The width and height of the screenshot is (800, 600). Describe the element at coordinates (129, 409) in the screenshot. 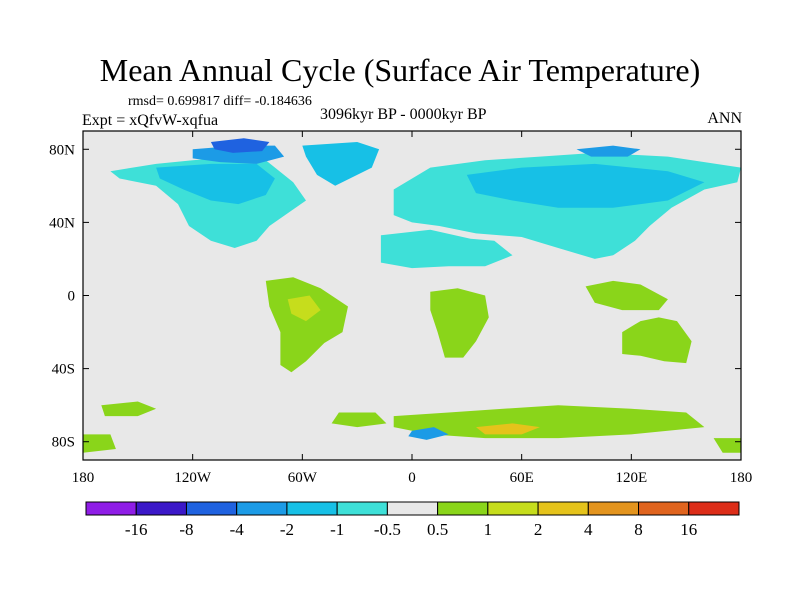

I see `field-south-pacific` at that location.